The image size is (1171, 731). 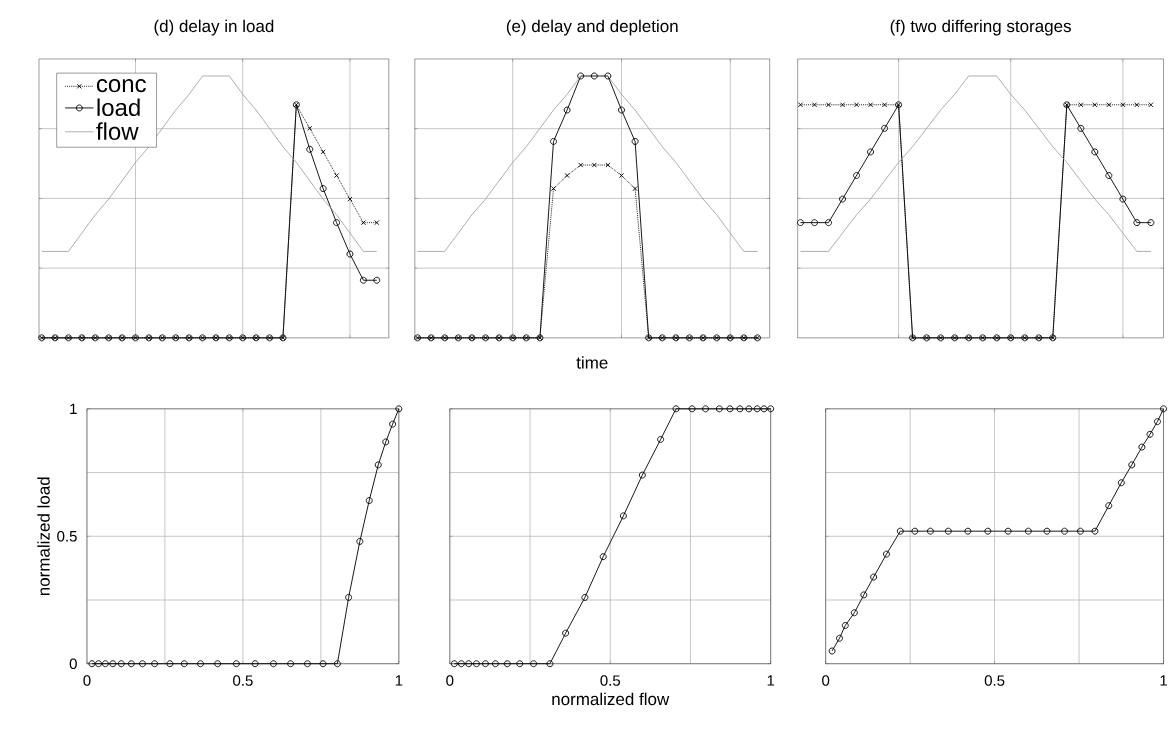 I want to click on legend-label: load, so click(x=118, y=107).